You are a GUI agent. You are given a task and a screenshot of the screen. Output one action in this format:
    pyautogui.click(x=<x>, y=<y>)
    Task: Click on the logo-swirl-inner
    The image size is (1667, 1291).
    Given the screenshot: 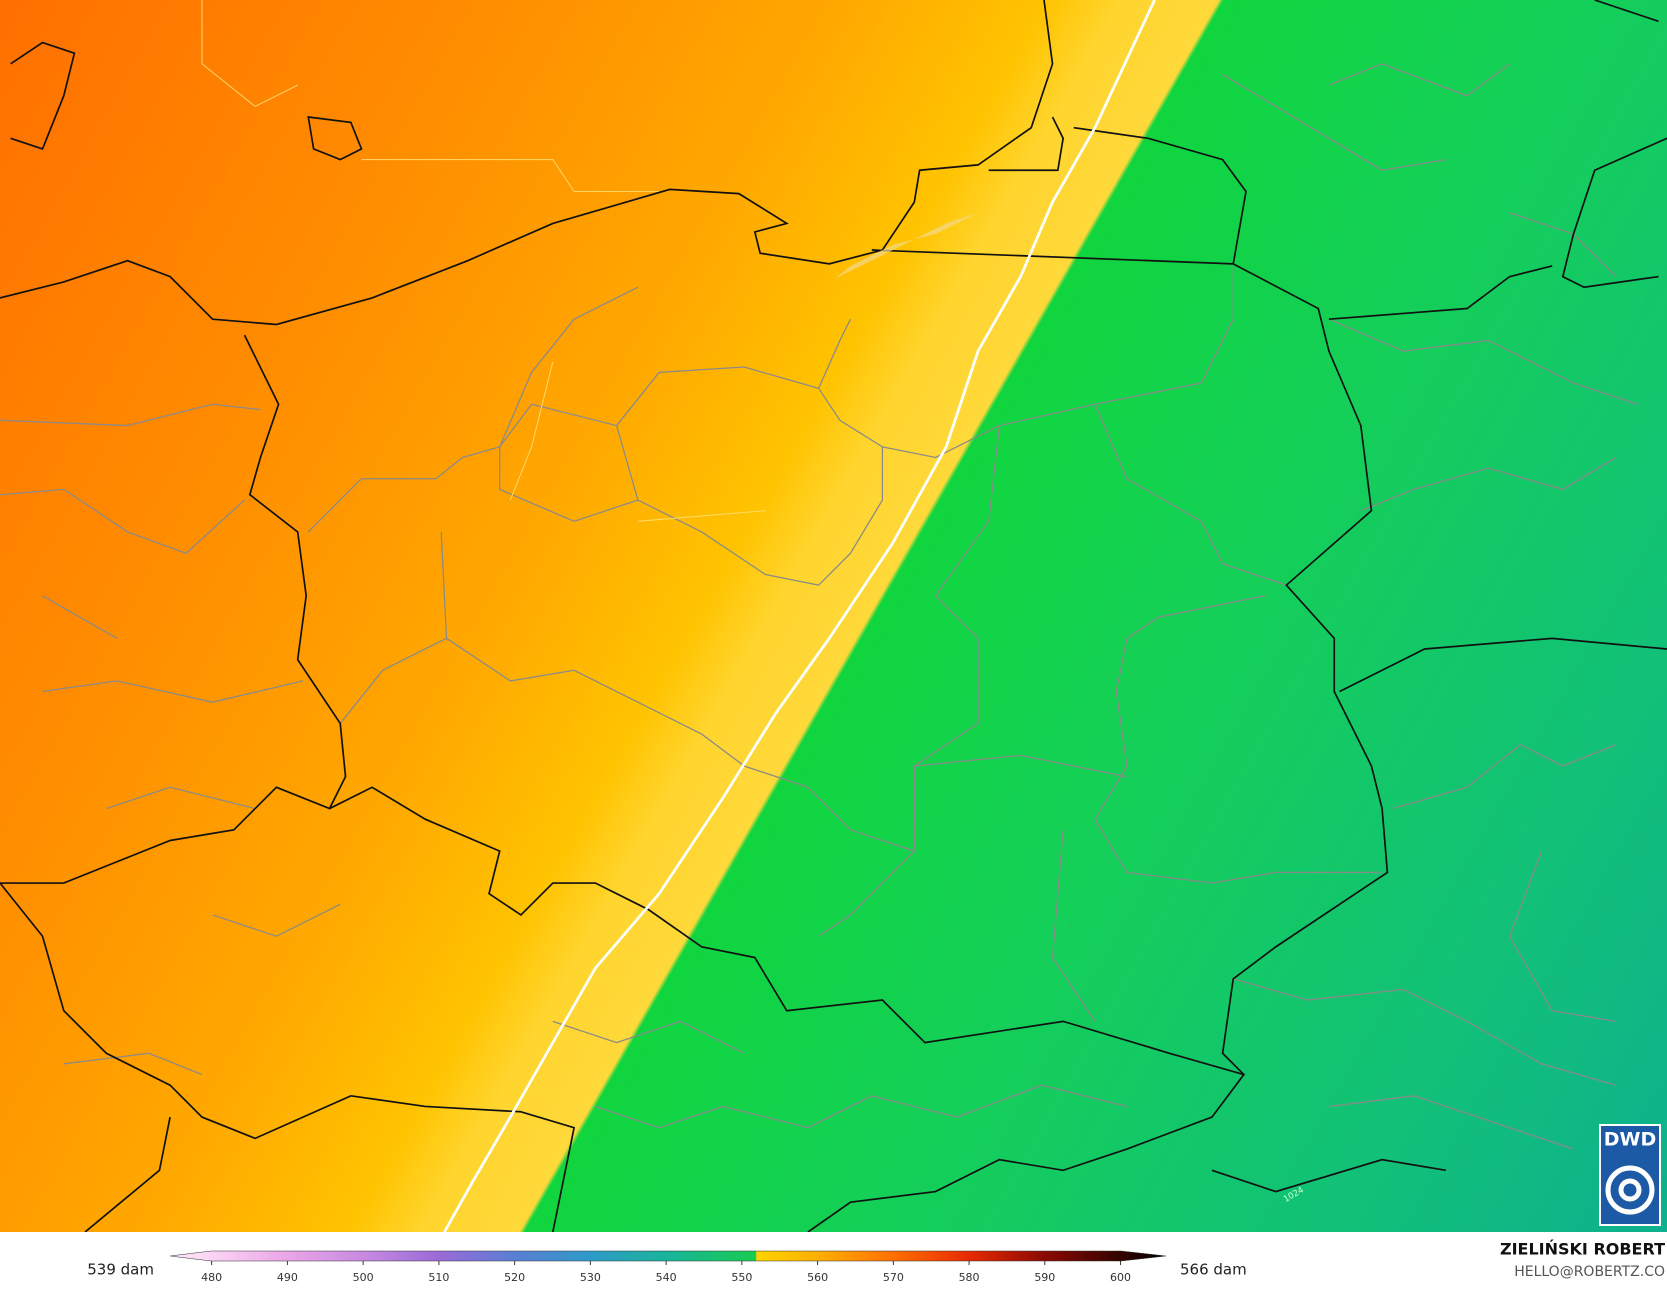 What is the action you would take?
    pyautogui.click(x=1630, y=1190)
    